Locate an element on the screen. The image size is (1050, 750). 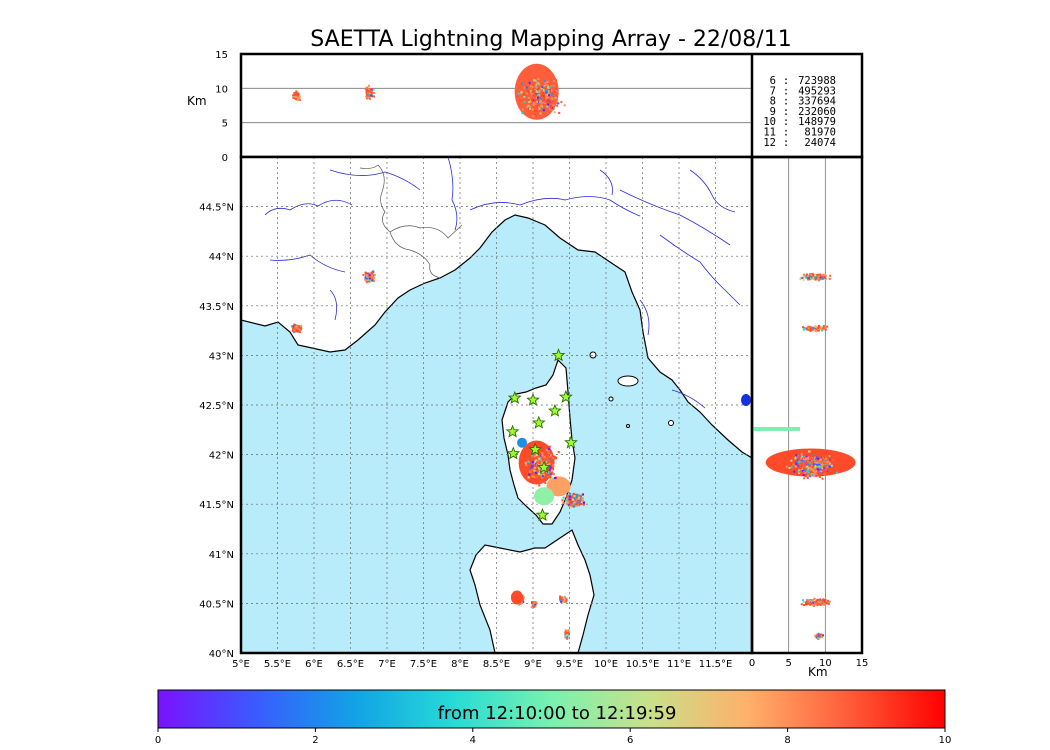
colorbar-tick: 10 is located at coordinates (945, 740).